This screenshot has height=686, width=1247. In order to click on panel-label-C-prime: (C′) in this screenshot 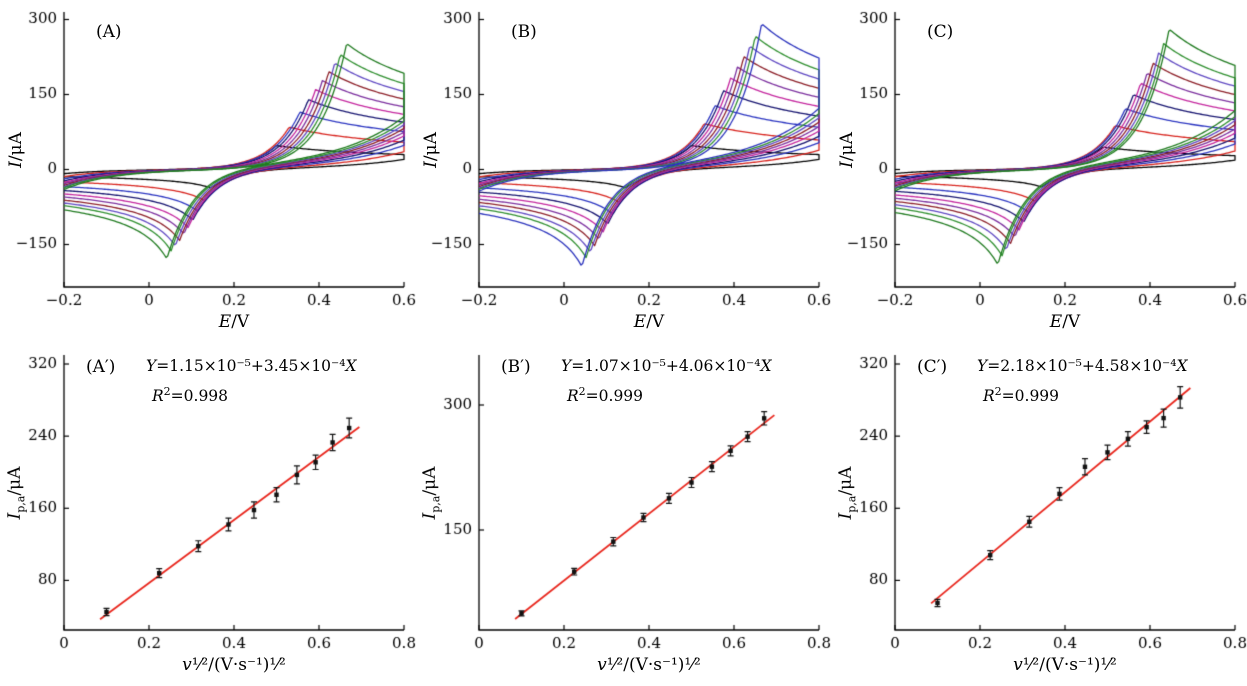, I will do `click(932, 367)`.